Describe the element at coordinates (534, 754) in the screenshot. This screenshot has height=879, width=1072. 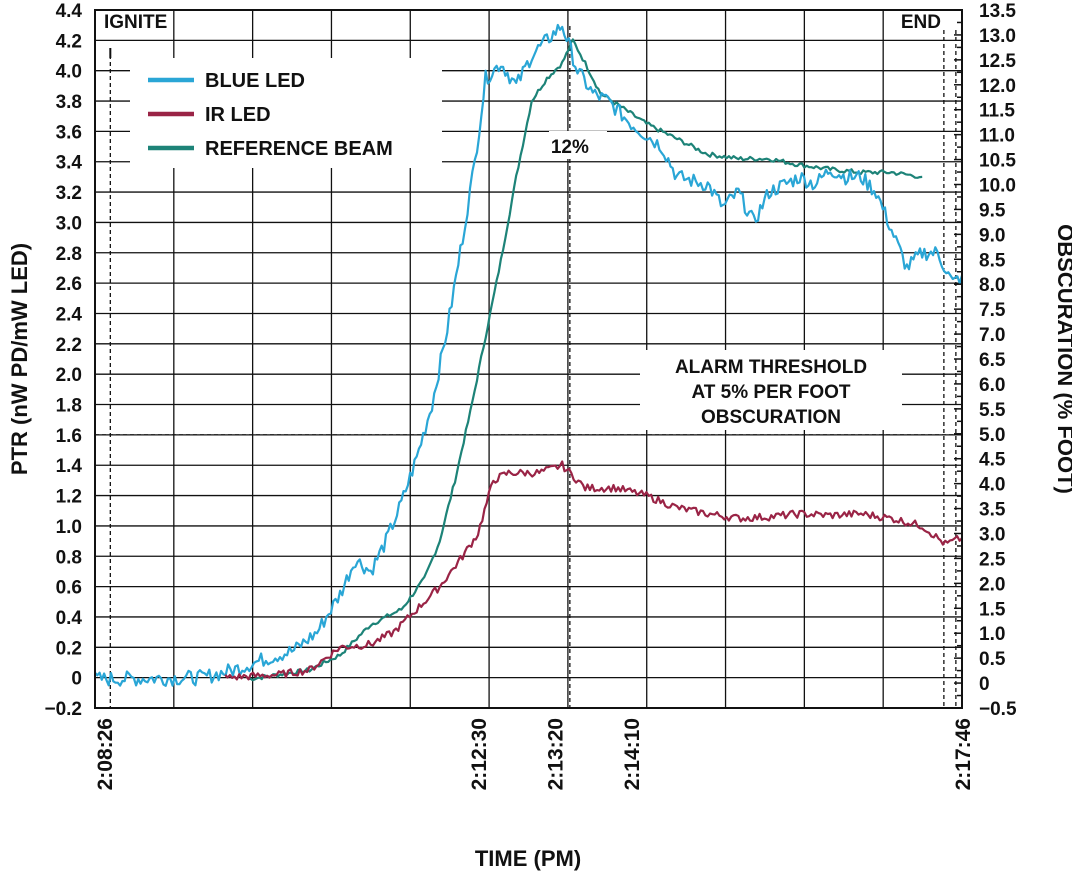
I see `x-axis: 2:08:26 2:12:30 2:13:20 2:14:10 2:17:46` at that location.